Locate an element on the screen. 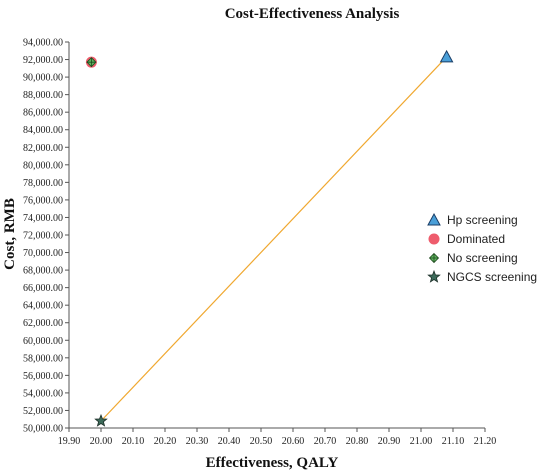 This screenshot has width=550, height=473. legend-label: No screening is located at coordinates (482, 258).